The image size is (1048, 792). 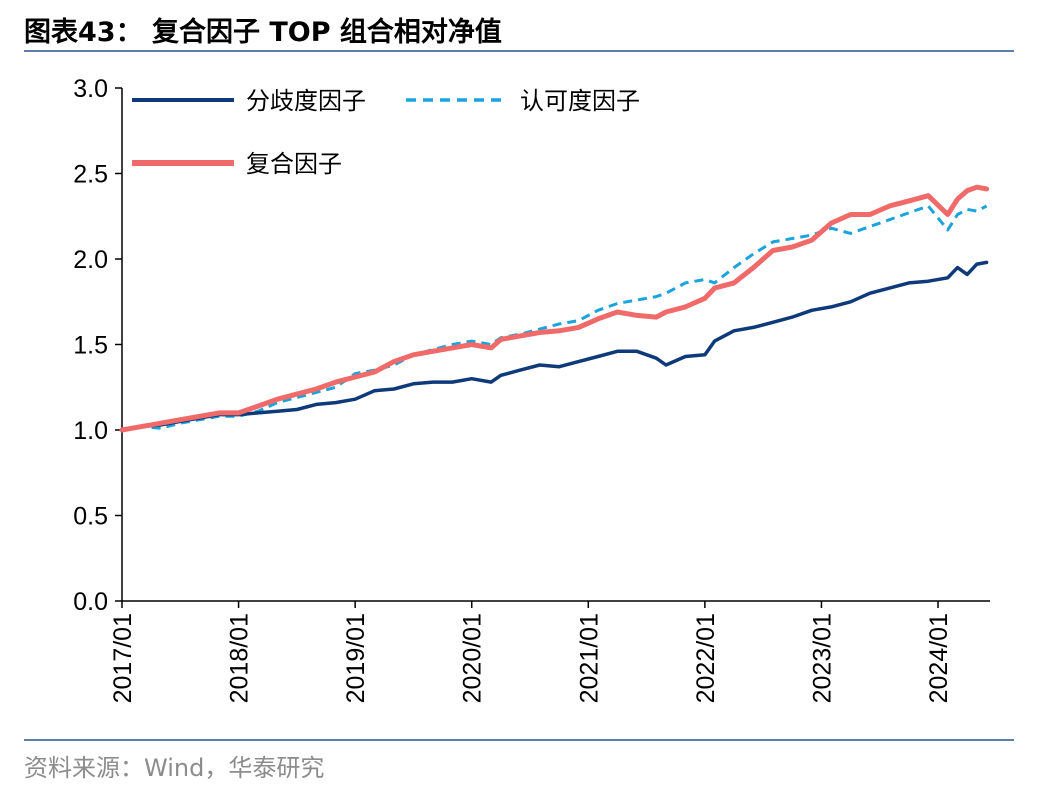 I want to click on legend-label-3: 复合因子, so click(x=294, y=164).